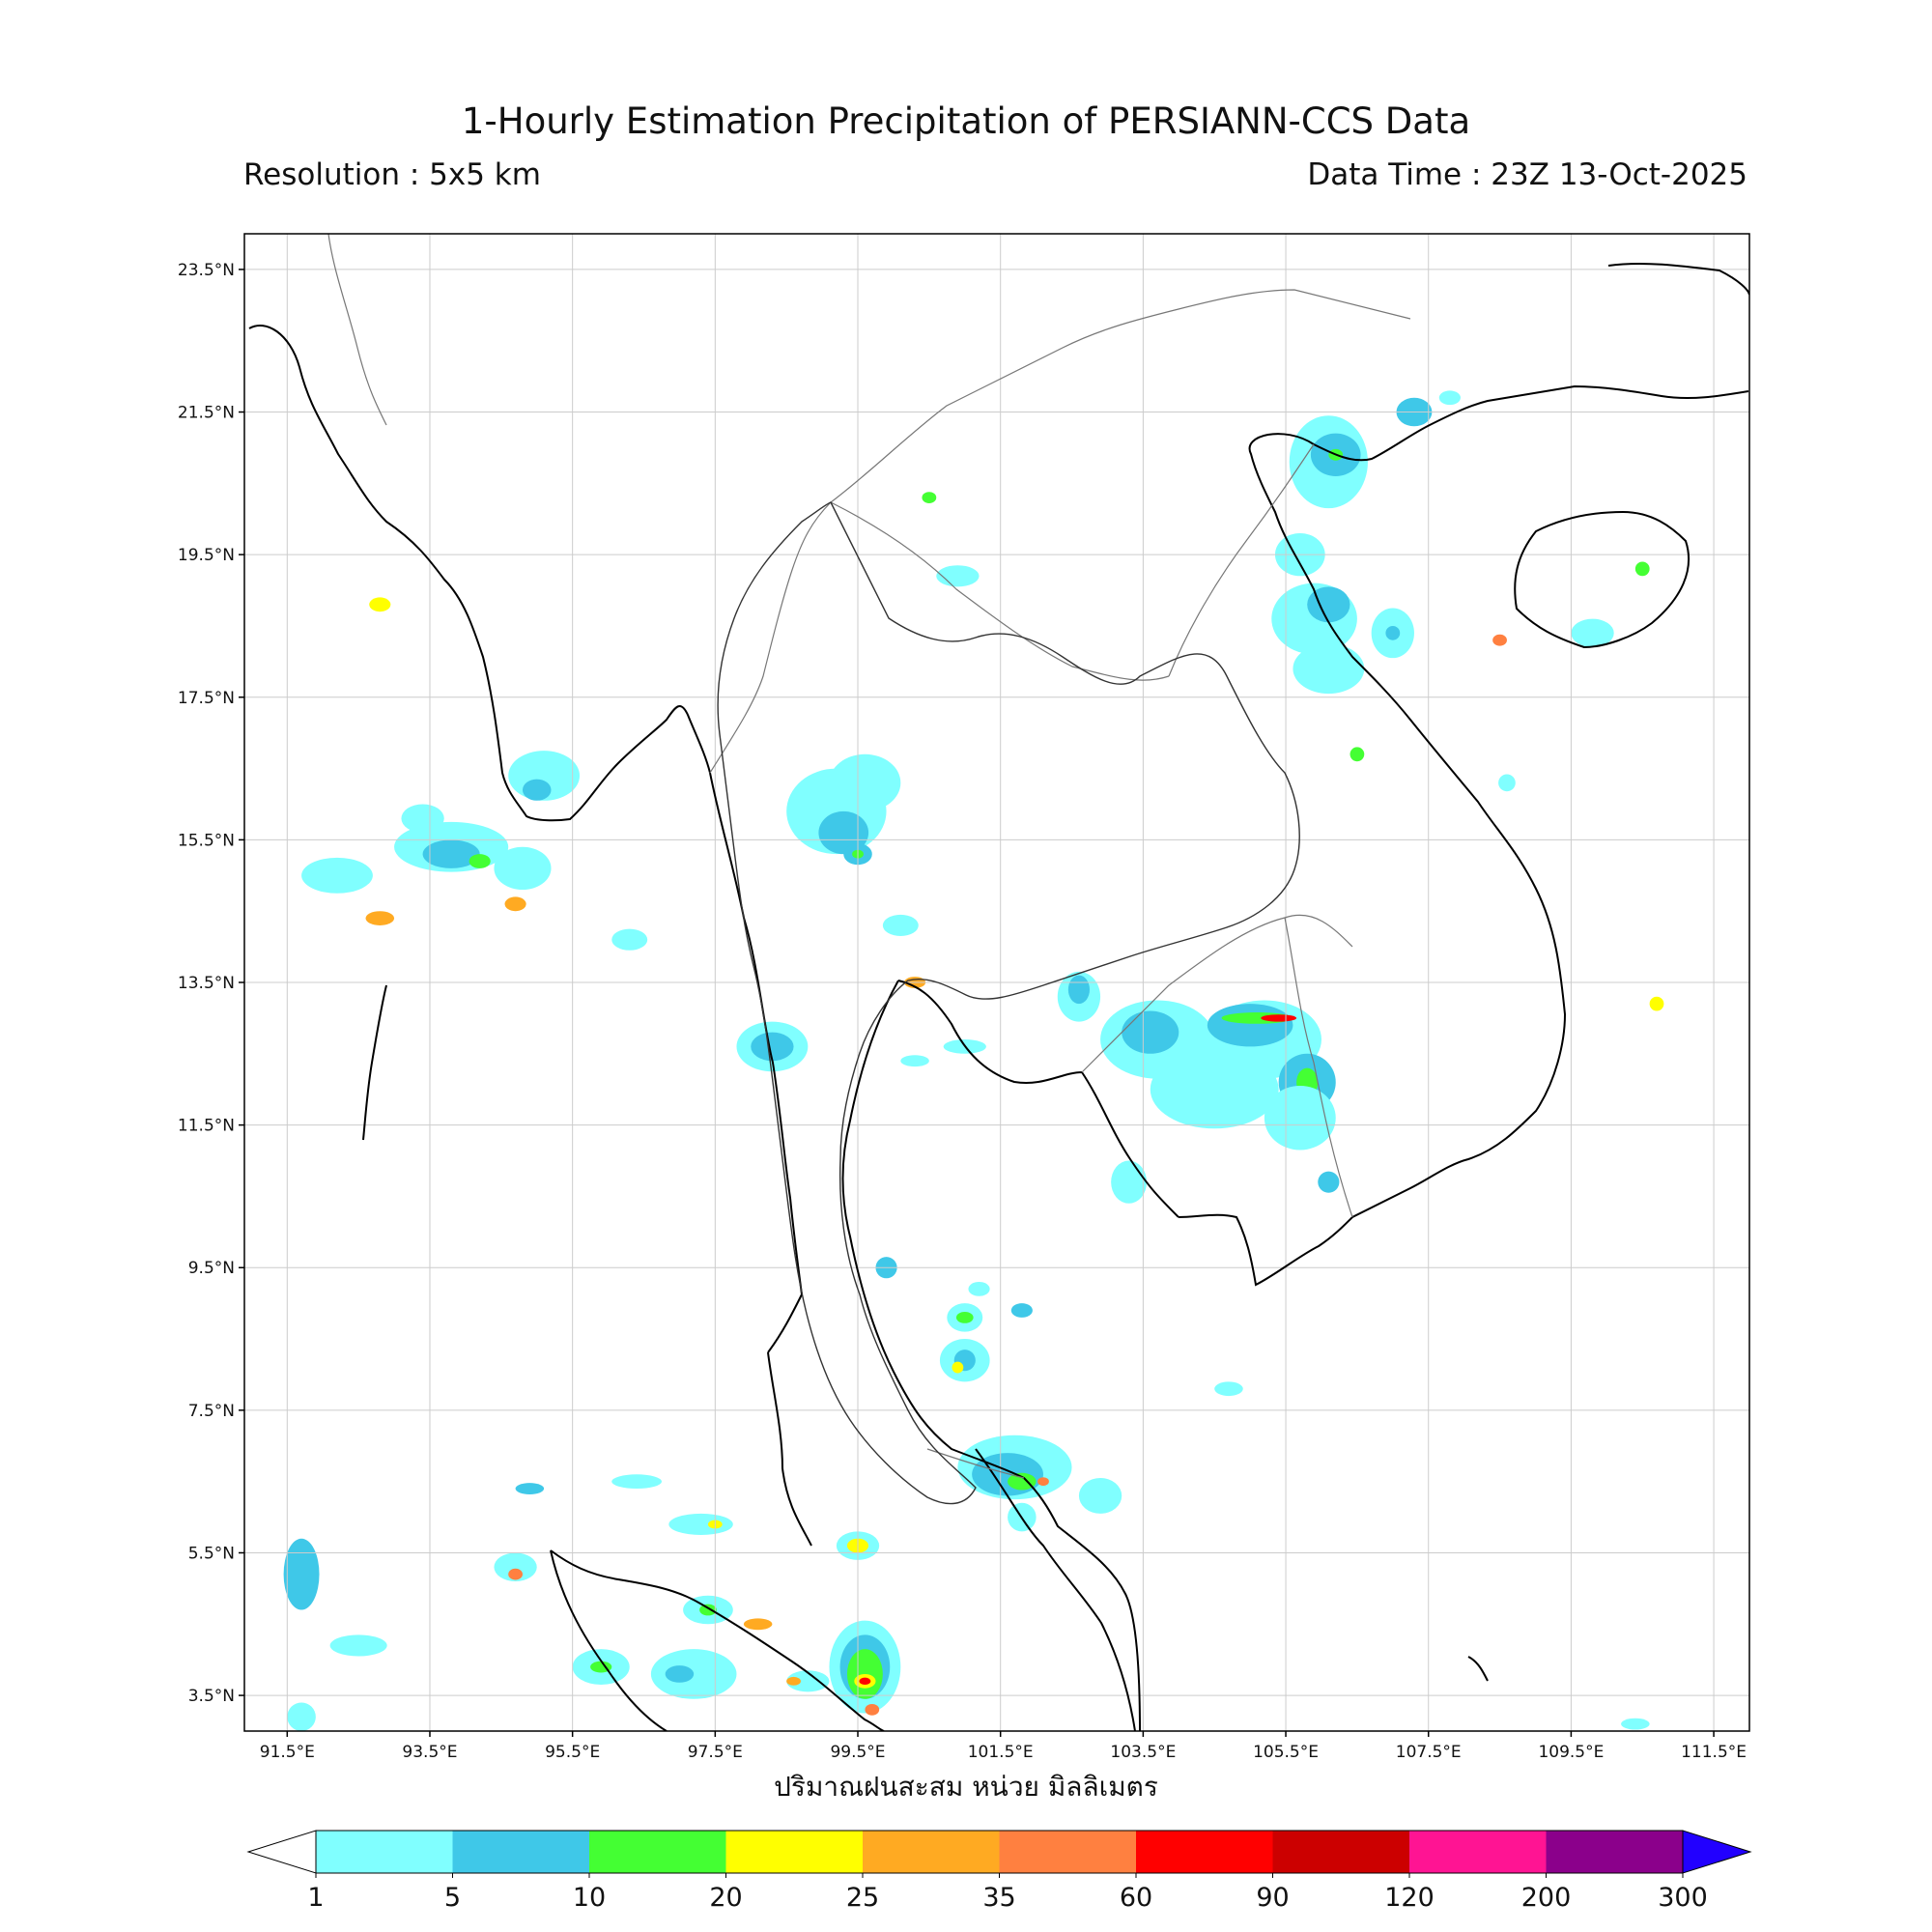  Describe the element at coordinates (1683, 1898) in the screenshot. I see `colorbar-tick-label: 300` at that location.